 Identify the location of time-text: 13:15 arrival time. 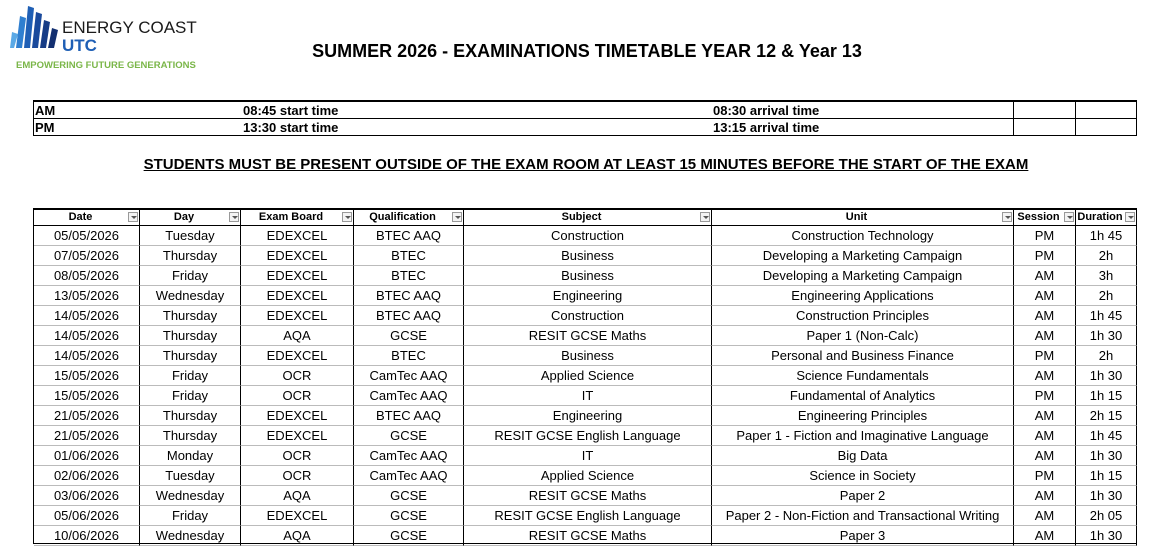
(766, 127).